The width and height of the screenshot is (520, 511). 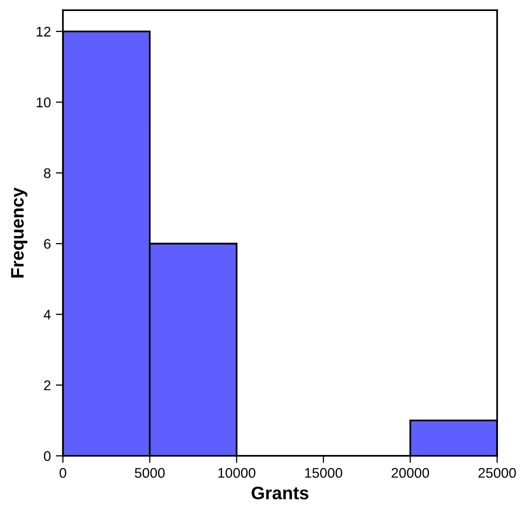 What do you see at coordinates (411, 473) in the screenshot?
I see `x-tick-label: 20000` at bounding box center [411, 473].